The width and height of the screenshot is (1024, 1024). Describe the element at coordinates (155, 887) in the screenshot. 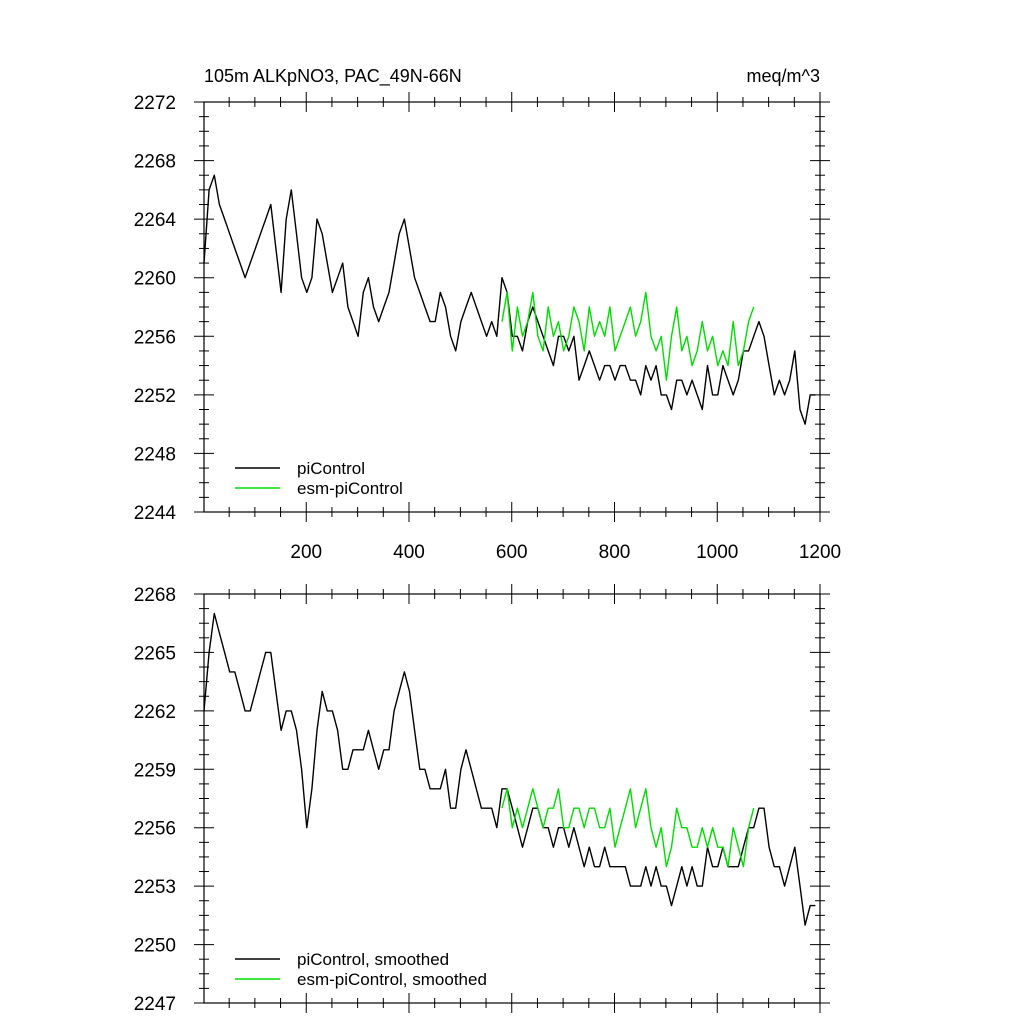

I see `y-tick-label: 2253` at that location.